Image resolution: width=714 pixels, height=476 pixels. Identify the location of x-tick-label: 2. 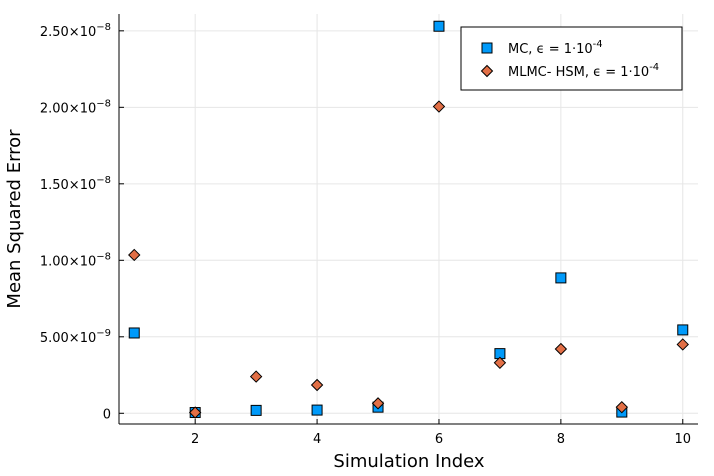
(195, 439).